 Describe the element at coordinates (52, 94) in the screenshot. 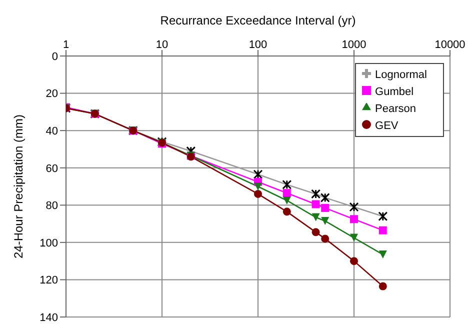

I see `y-tick-label: 20` at that location.